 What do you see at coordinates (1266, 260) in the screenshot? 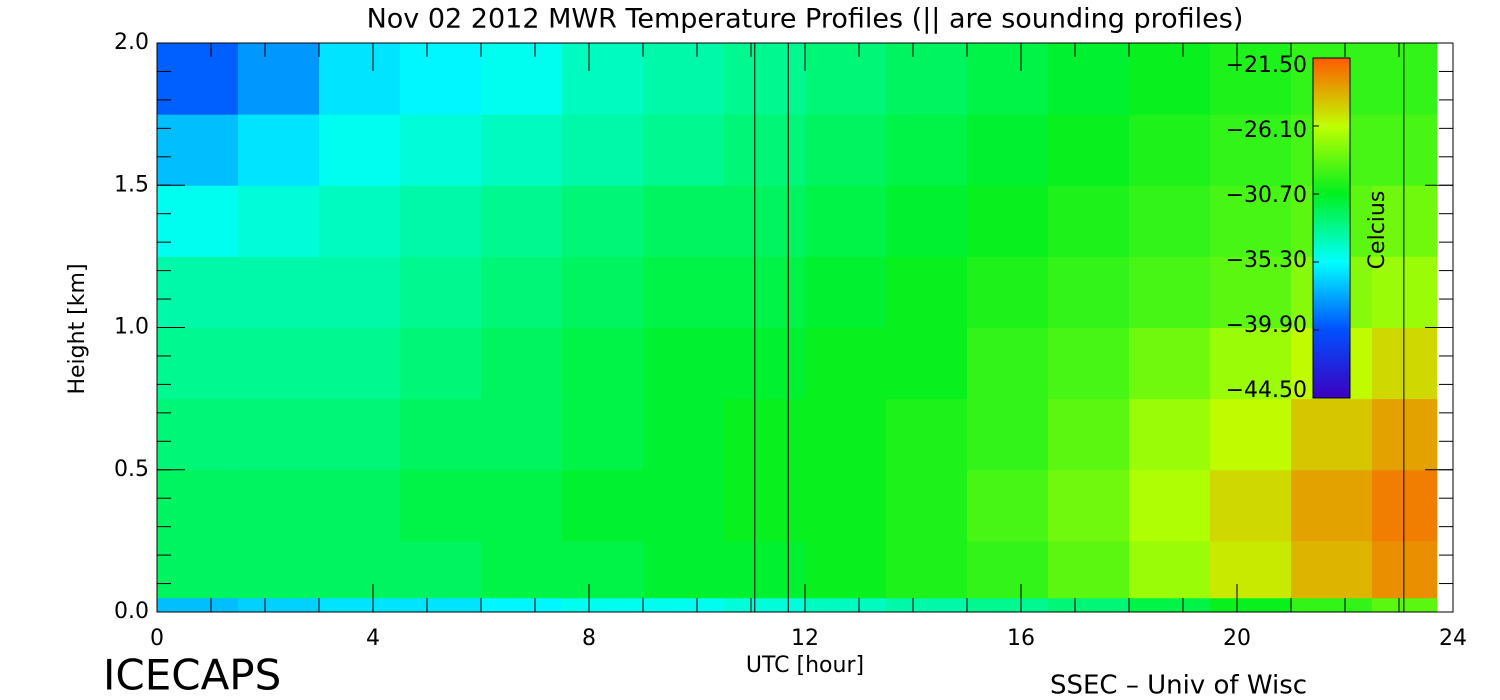
I see `colorbar-tick-label: −35.30` at bounding box center [1266, 260].